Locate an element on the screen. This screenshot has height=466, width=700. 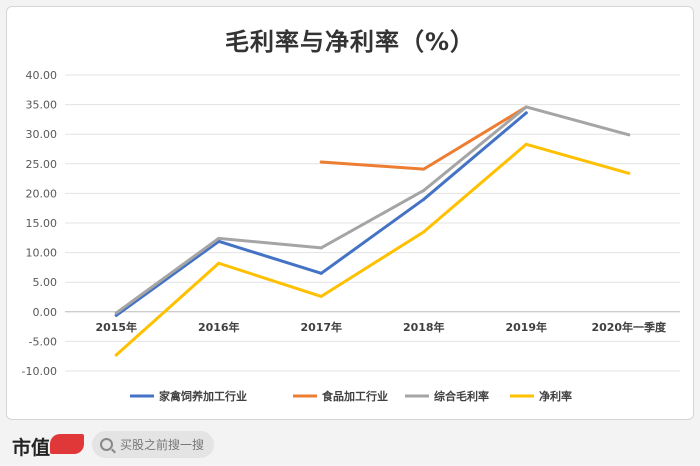
x-tick-label: 2016年 is located at coordinates (219, 327).